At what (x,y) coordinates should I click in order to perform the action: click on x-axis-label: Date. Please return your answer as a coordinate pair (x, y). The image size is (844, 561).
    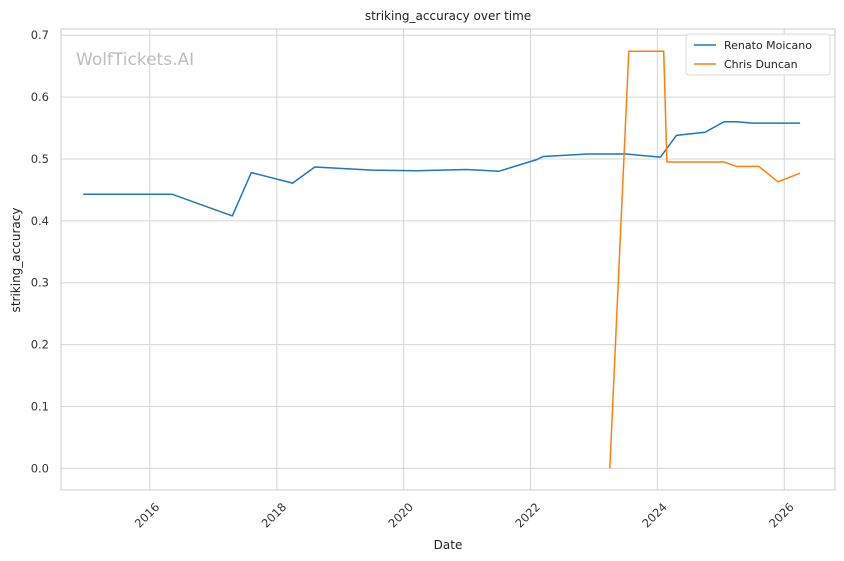
    Looking at the image, I should click on (448, 545).